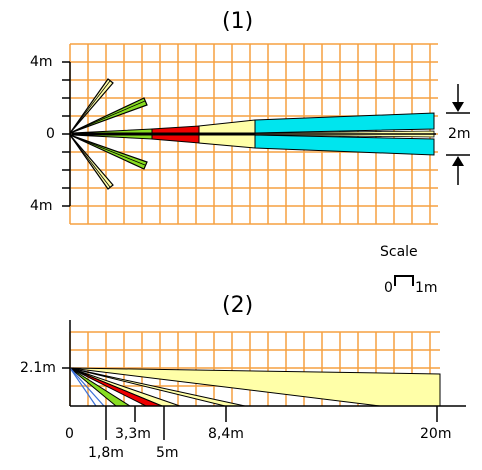 Image resolution: width=482 pixels, height=470 pixels. I want to click on x-tick-8-4m: 8,4m, so click(226, 434).